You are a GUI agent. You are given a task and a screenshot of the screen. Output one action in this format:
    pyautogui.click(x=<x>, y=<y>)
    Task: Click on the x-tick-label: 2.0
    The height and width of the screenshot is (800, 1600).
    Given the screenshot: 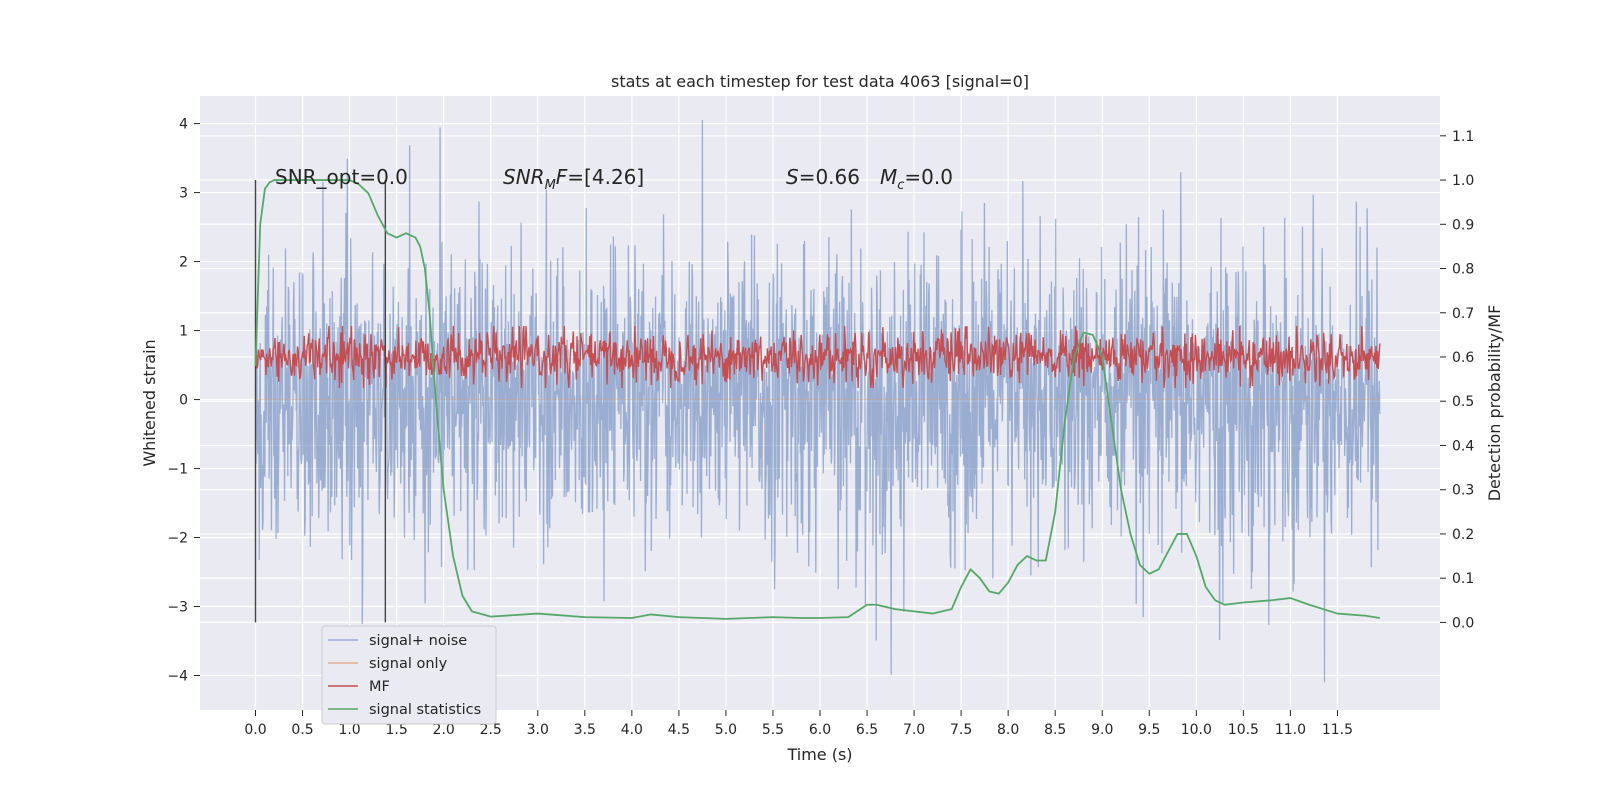 What is the action you would take?
    pyautogui.click(x=444, y=730)
    